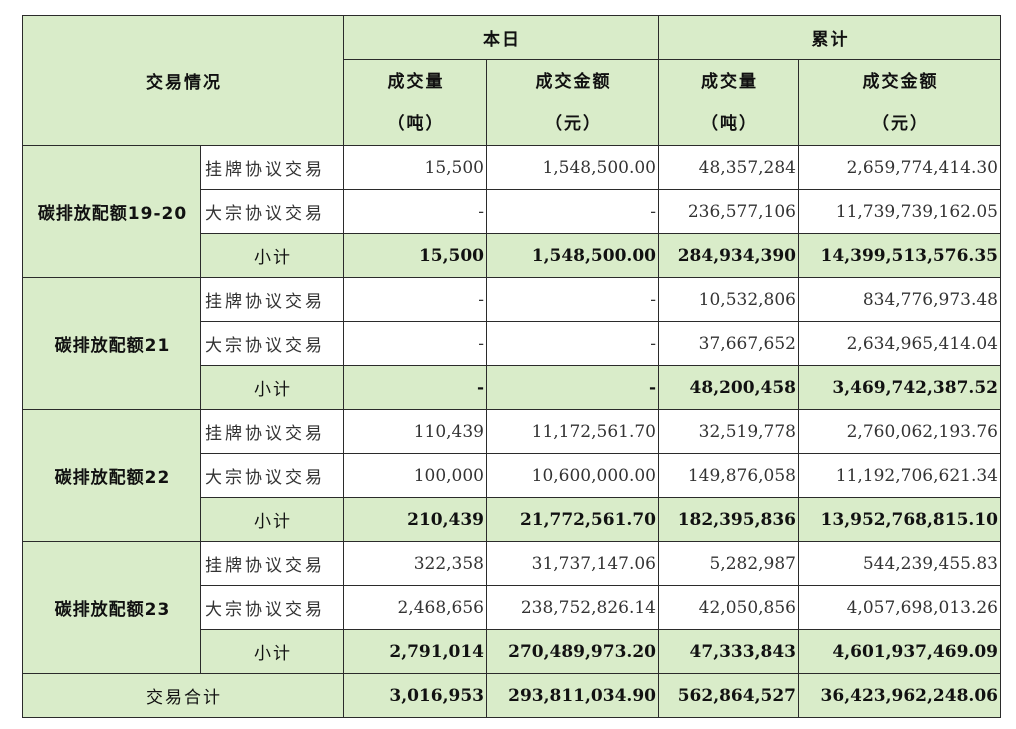 The image size is (1016, 729). I want to click on subtotal-today-volume: 2,791,014, so click(415, 651).